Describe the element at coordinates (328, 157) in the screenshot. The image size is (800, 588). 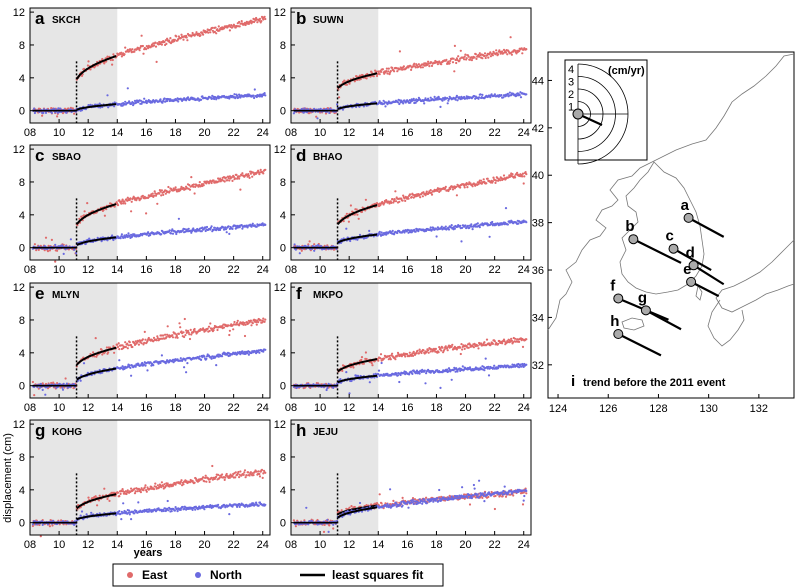
I see `station-name: BHAO` at that location.